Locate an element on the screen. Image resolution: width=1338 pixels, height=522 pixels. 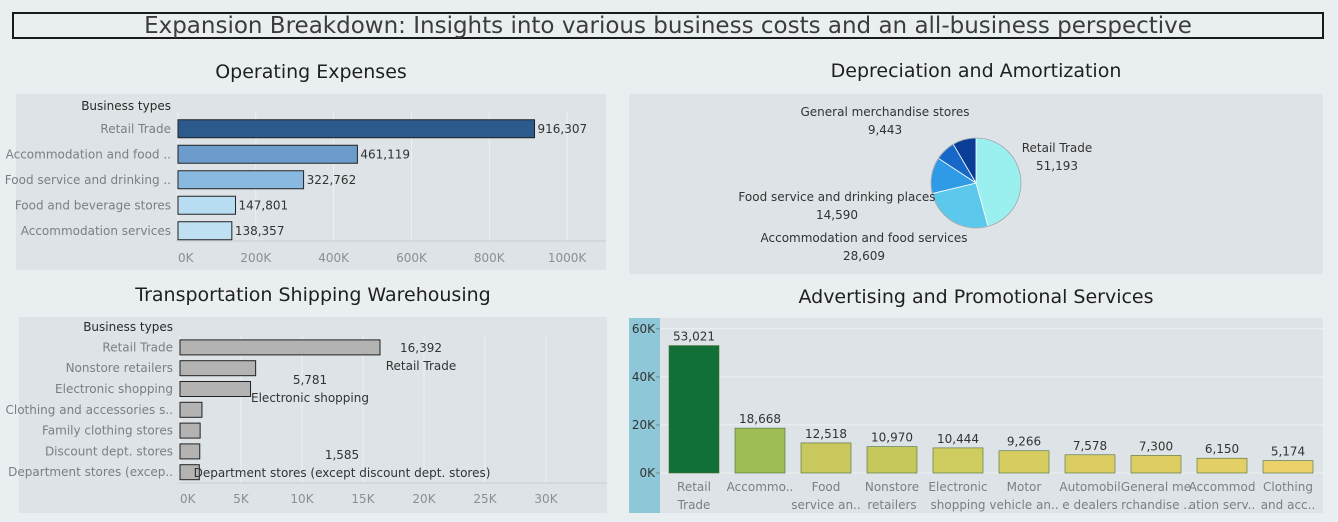
category-label: Accommo.. is located at coordinates (760, 487).